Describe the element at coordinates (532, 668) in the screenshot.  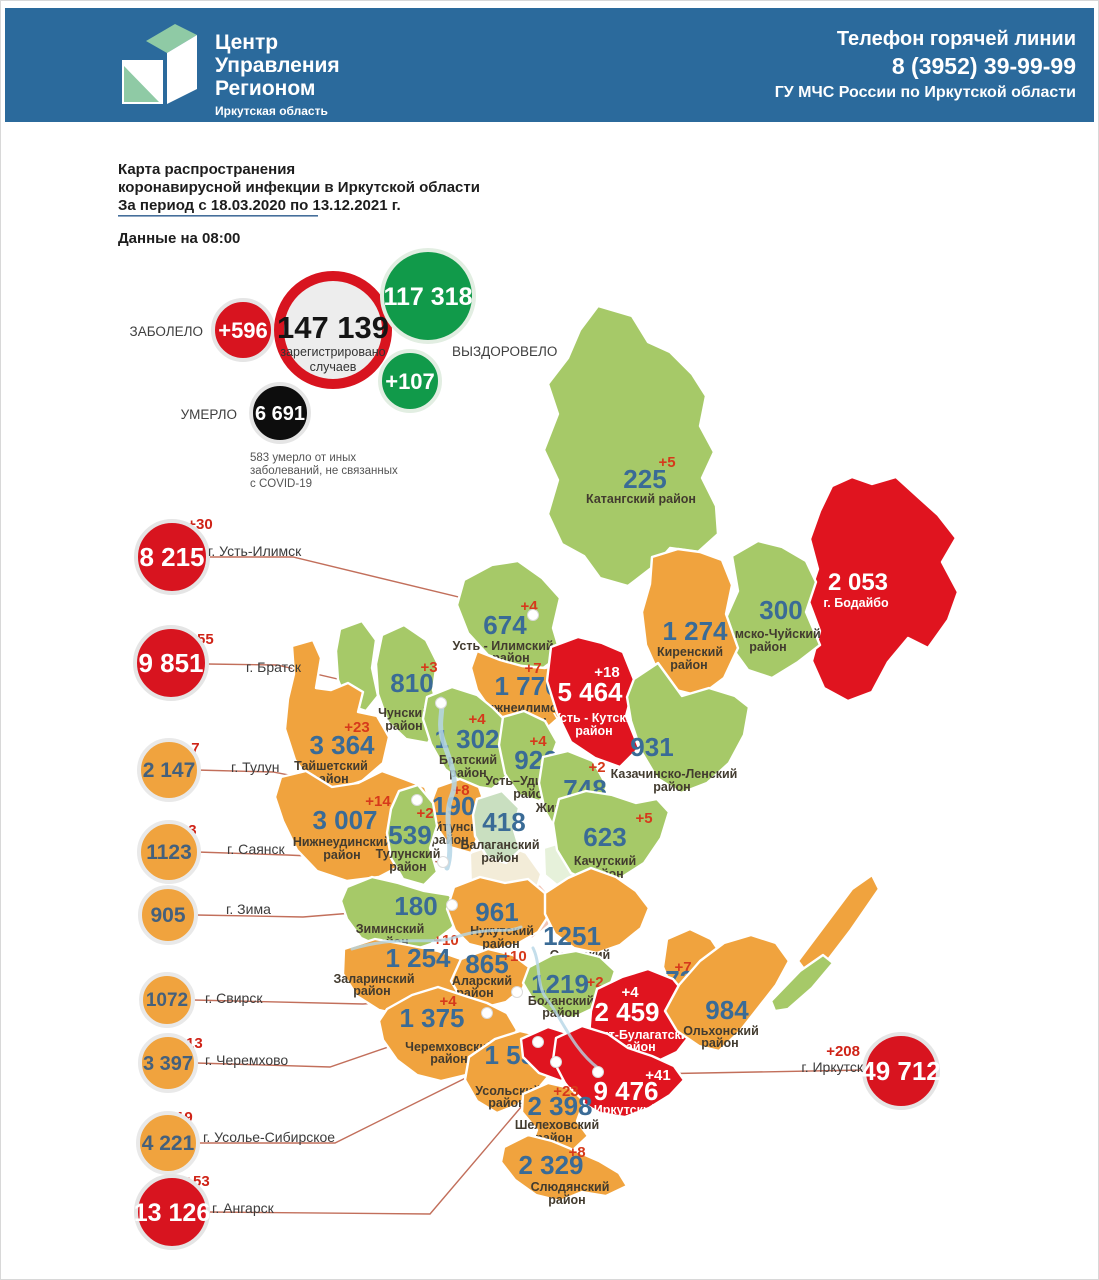
I see `svg-text: +7` at that location.